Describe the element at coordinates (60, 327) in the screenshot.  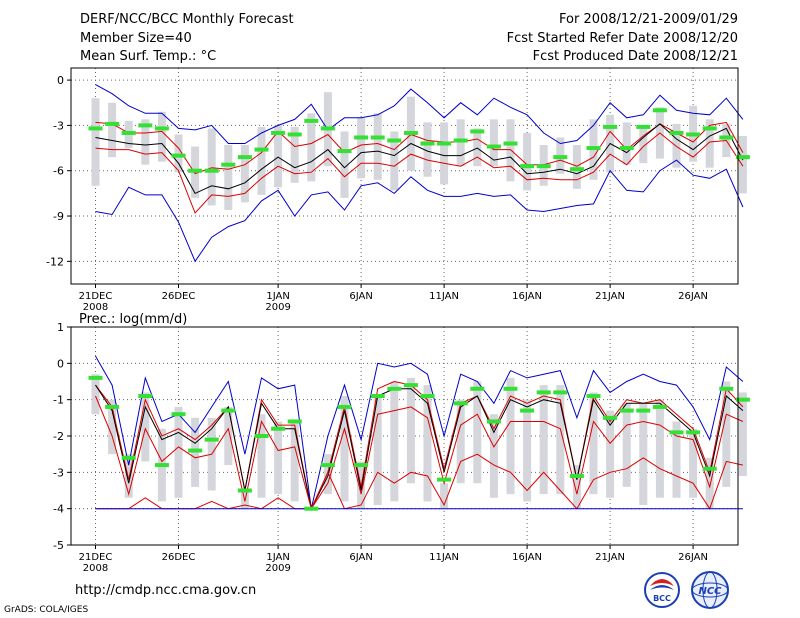
I see `prec-ytick-label: 1` at that location.